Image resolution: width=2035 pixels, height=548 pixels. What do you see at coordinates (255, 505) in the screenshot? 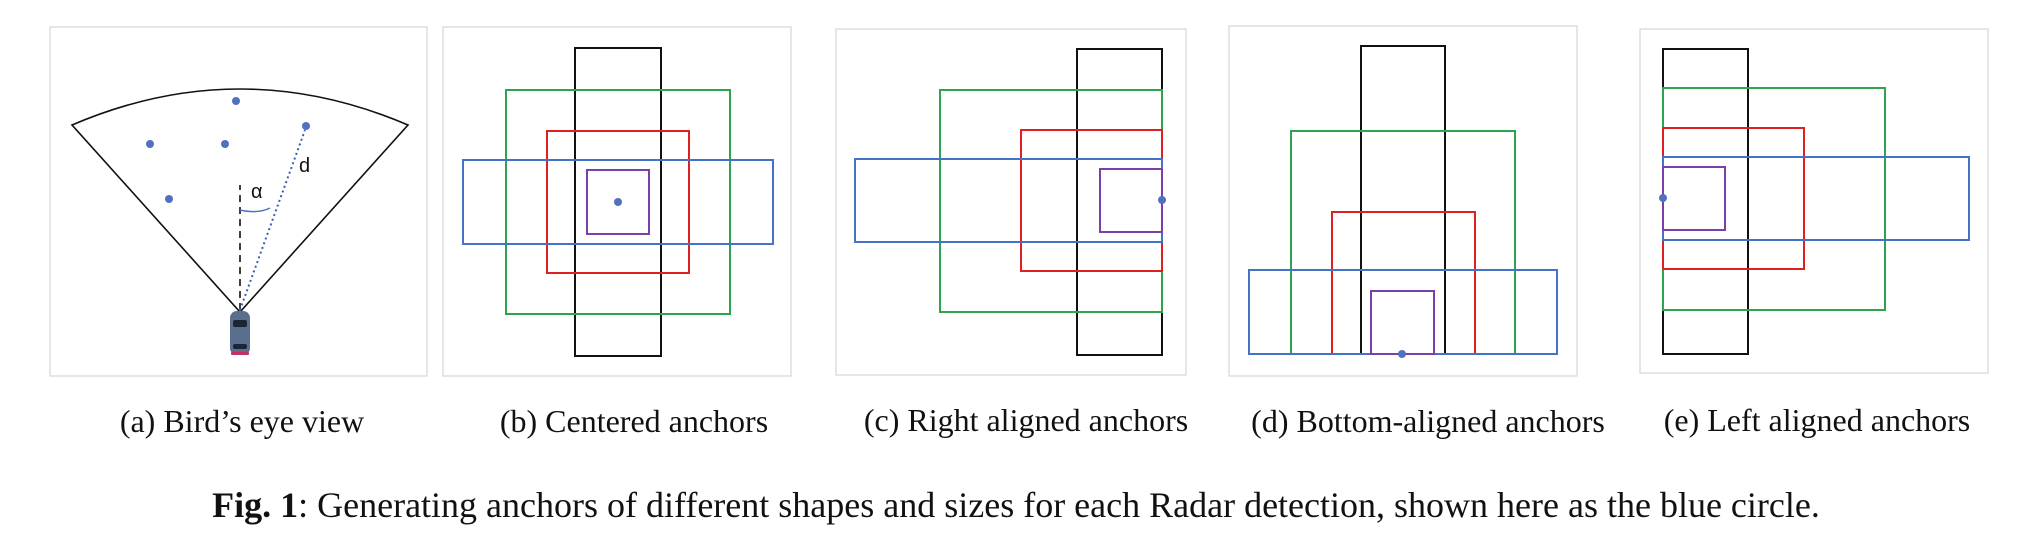
I see `figure-label: Fig. 1` at bounding box center [255, 505].